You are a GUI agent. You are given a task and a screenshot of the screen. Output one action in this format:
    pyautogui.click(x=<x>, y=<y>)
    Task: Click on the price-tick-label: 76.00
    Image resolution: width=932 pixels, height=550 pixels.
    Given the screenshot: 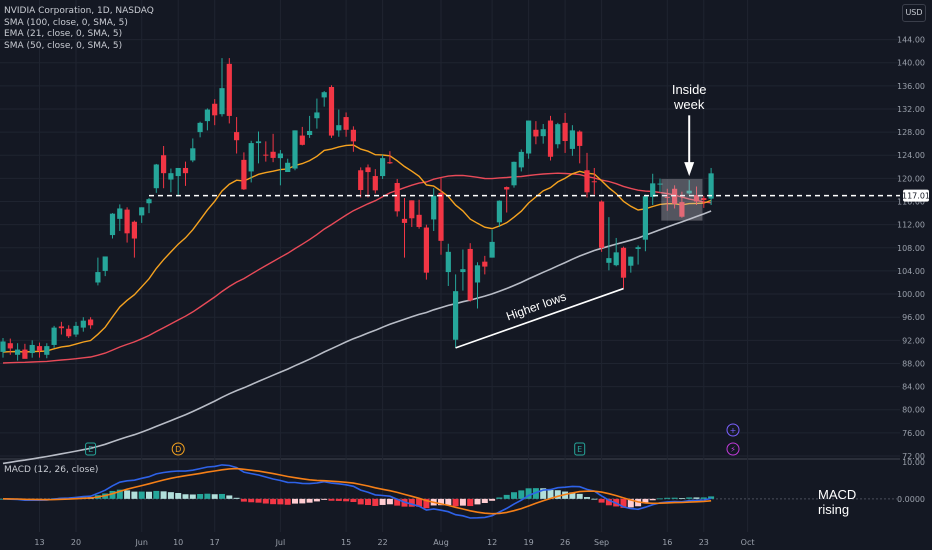 What is the action you would take?
    pyautogui.click(x=913, y=433)
    